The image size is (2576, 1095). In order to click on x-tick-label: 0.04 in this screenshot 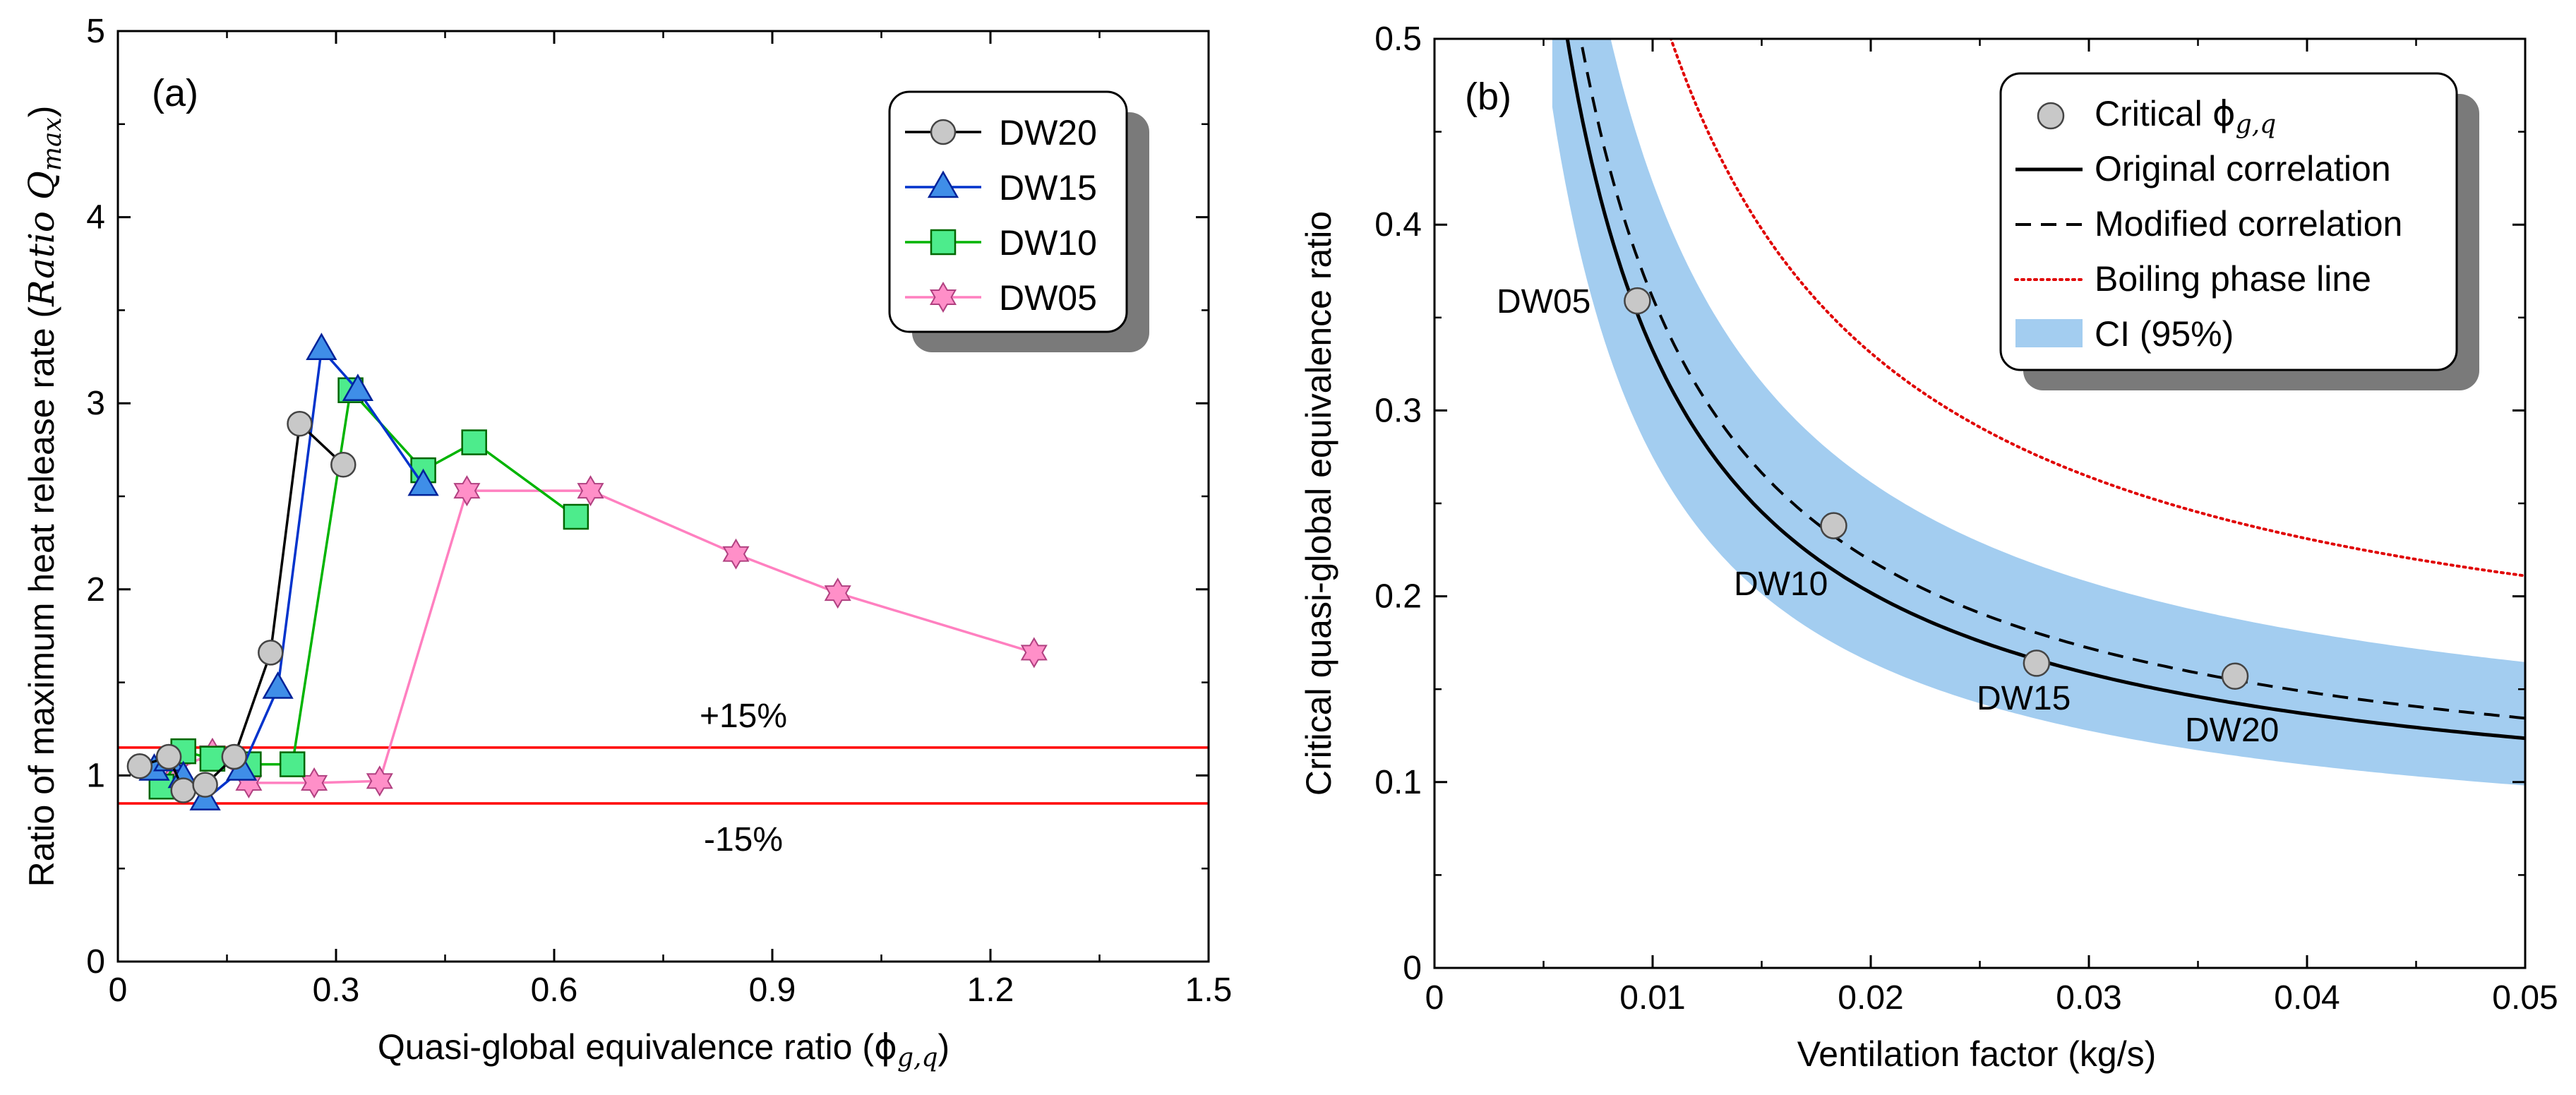, I will do `click(2307, 998)`.